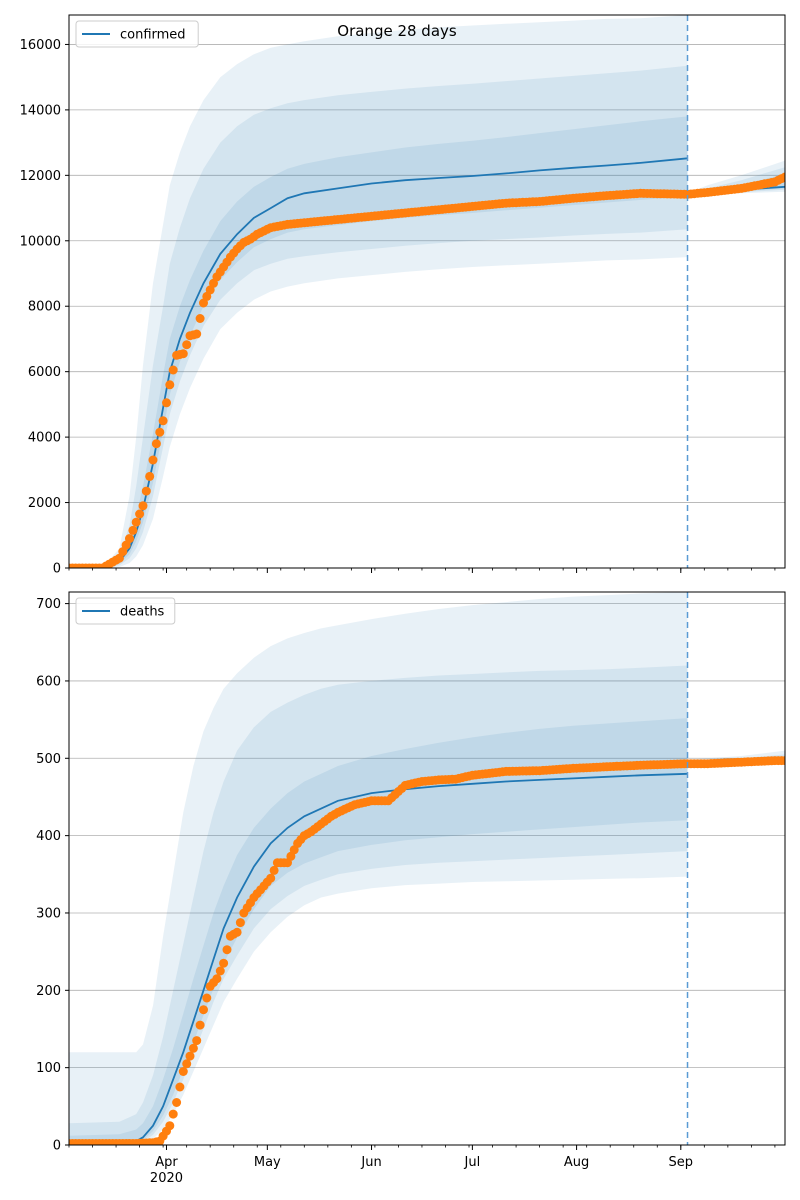 The image size is (800, 1200). I want to click on x-tick-label: Apr, so click(166, 1162).